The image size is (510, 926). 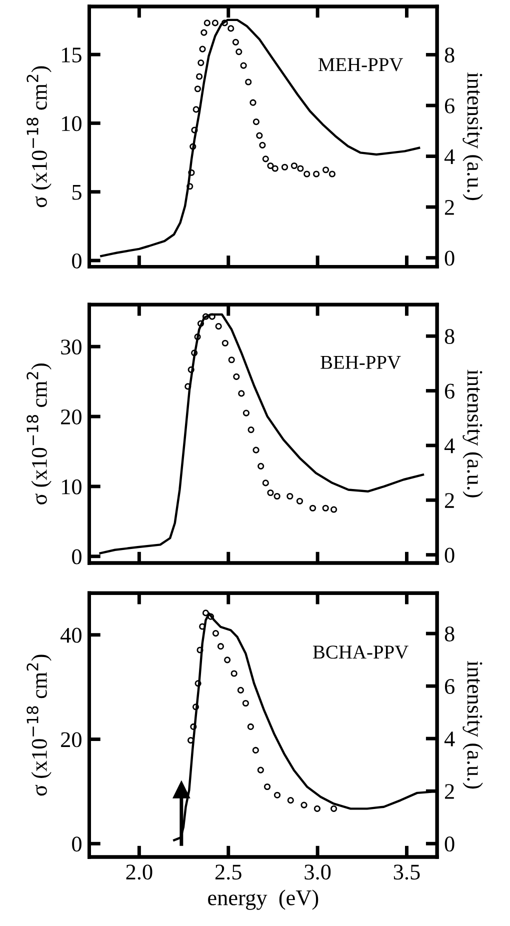 What do you see at coordinates (407, 872) in the screenshot?
I see `x-tick-label: 3.5` at bounding box center [407, 872].